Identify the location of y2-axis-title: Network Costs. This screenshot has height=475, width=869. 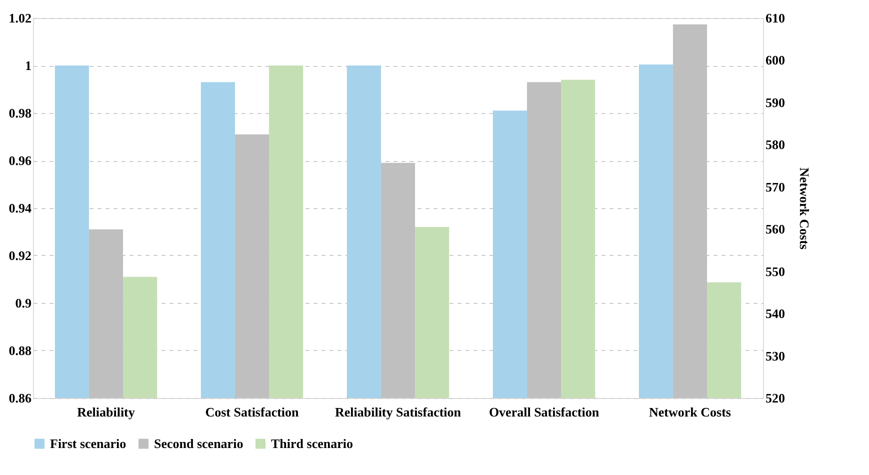
(804, 209).